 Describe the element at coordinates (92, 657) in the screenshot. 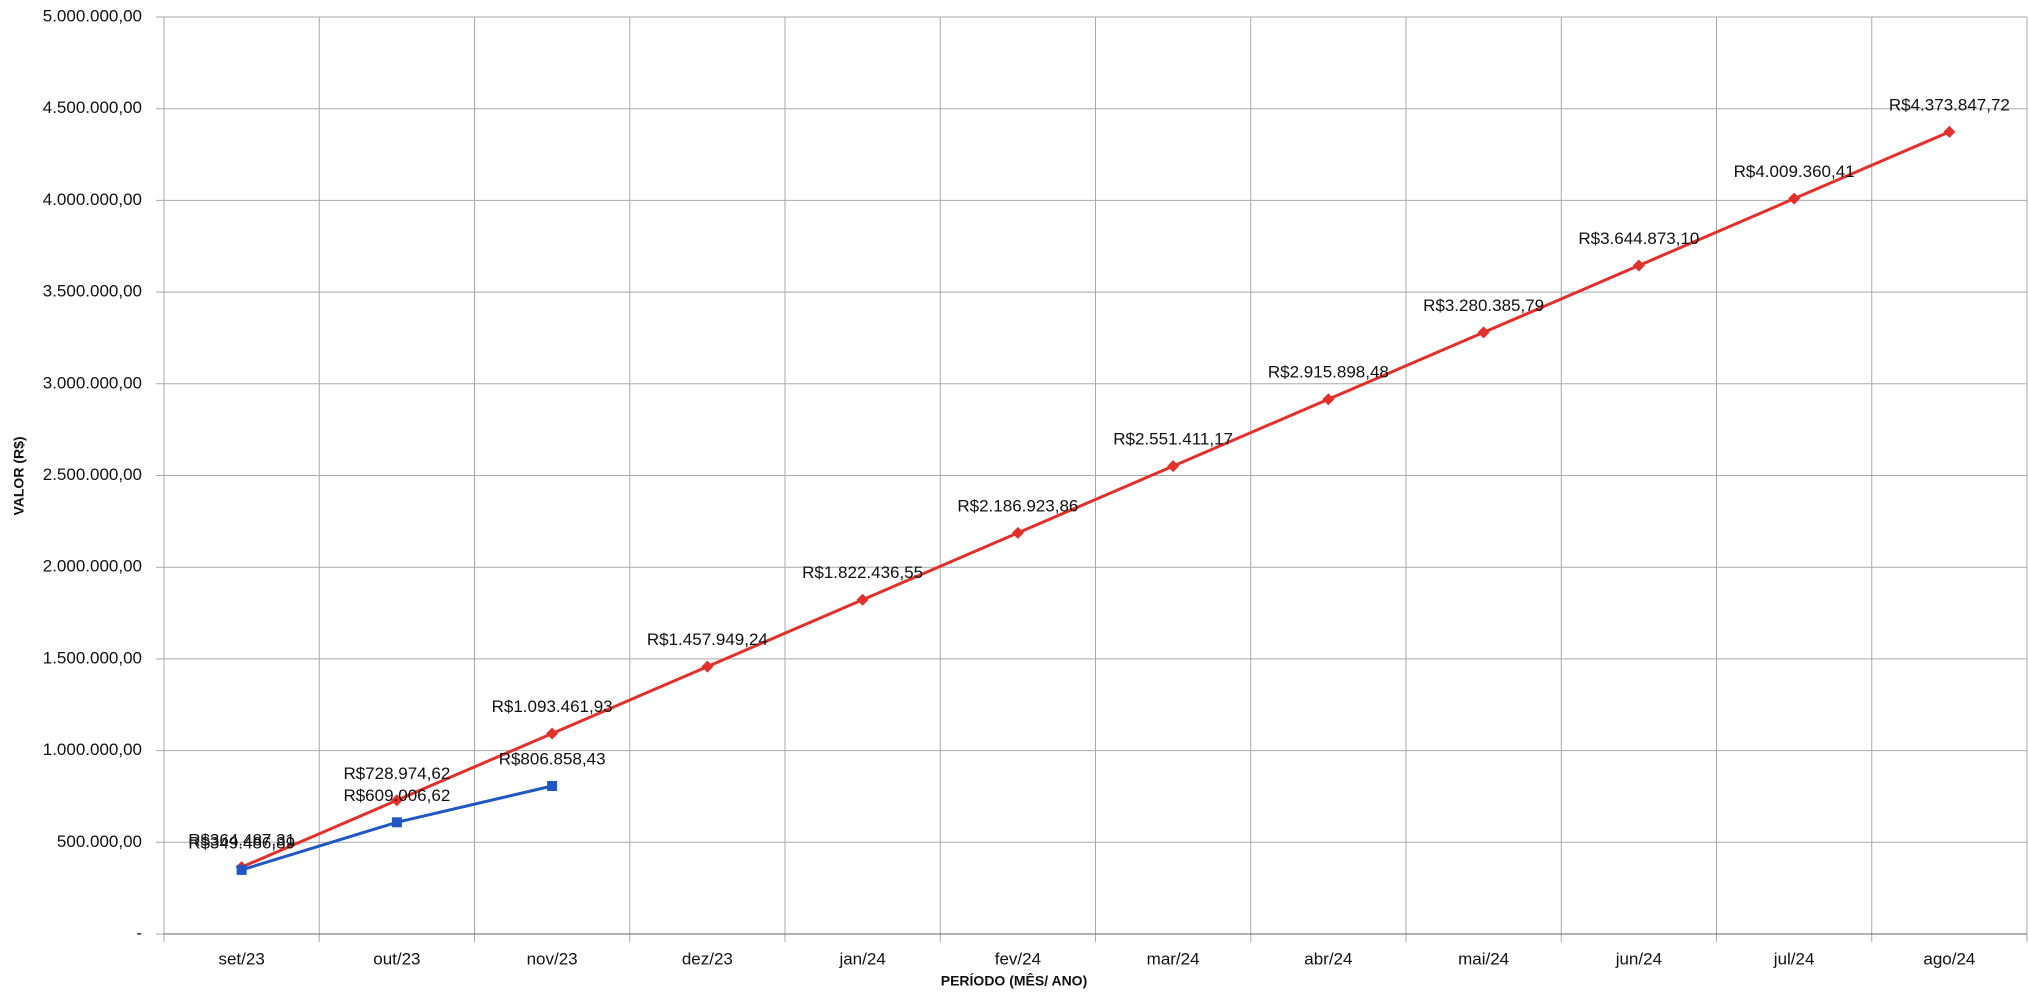

I see `y-tick-label: 1.500.000,00` at that location.